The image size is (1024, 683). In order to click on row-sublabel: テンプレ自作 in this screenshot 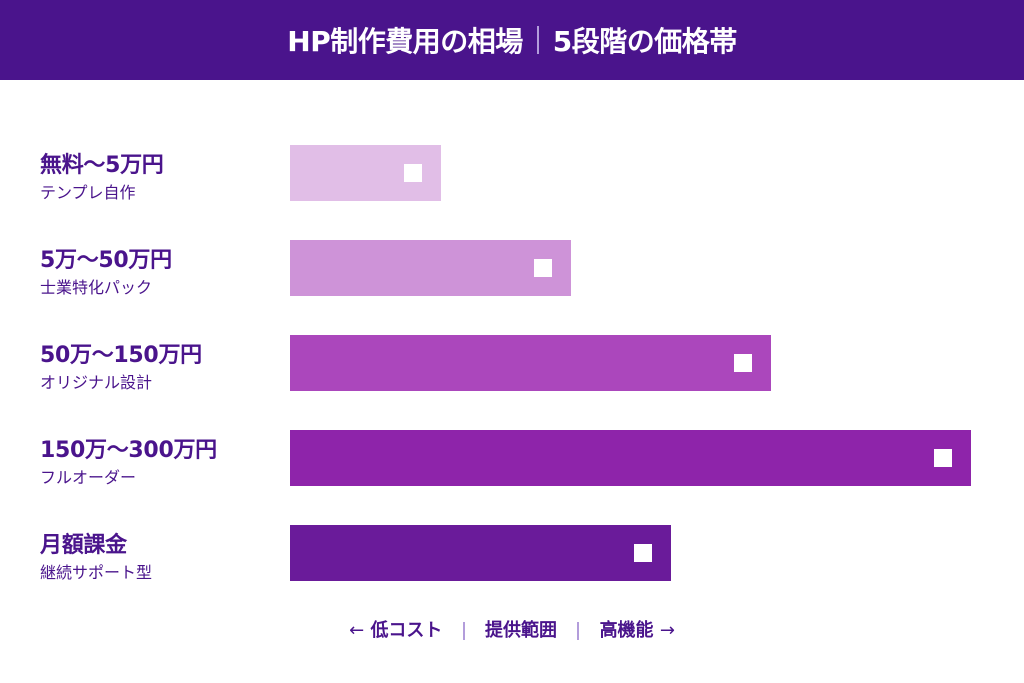, I will do `click(88, 192)`.